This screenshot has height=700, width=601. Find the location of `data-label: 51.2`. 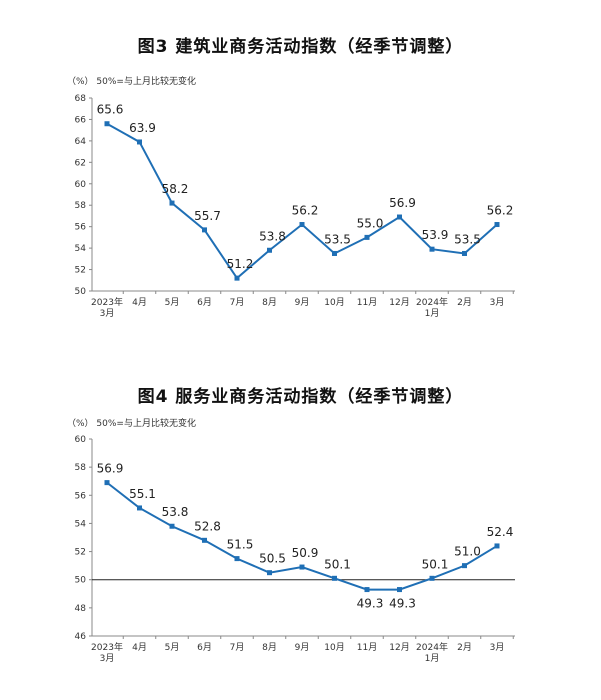

data-label: 51.2 is located at coordinates (240, 264).